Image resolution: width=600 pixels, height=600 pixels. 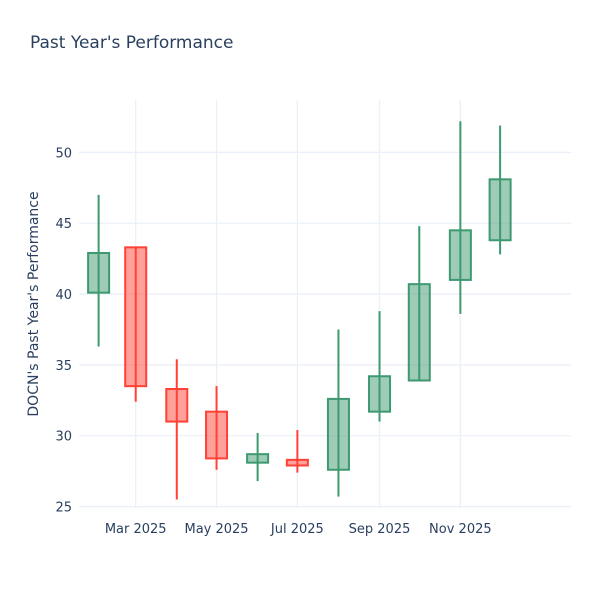 I want to click on candle-dec-2025, so click(x=500, y=190).